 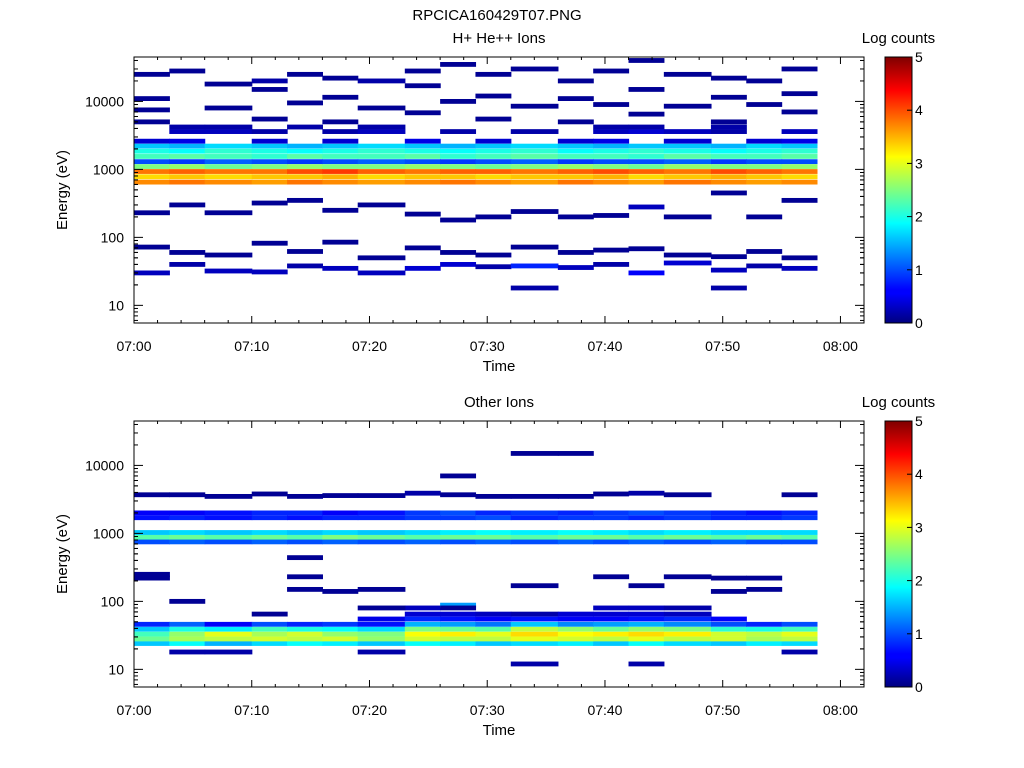 I want to click on colorbar-tick-label: 2, so click(x=919, y=217).